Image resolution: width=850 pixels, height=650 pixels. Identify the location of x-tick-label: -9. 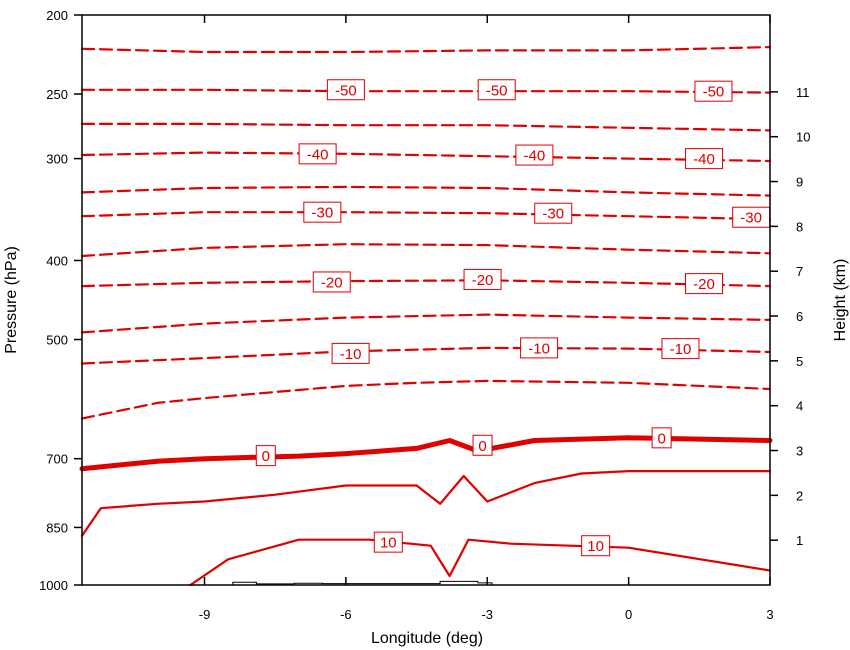
(205, 614).